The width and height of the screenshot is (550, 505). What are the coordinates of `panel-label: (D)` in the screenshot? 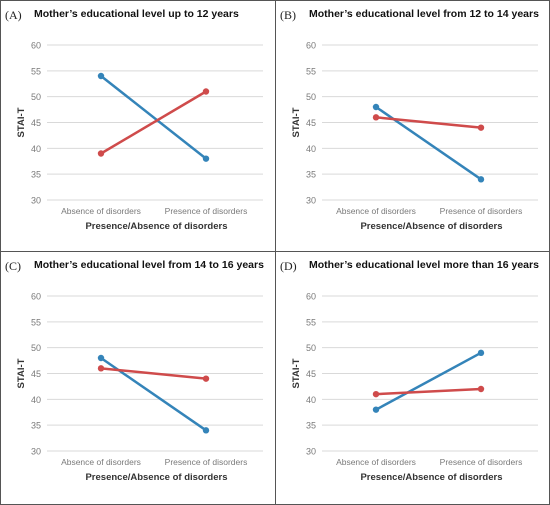 It's located at (288, 266).